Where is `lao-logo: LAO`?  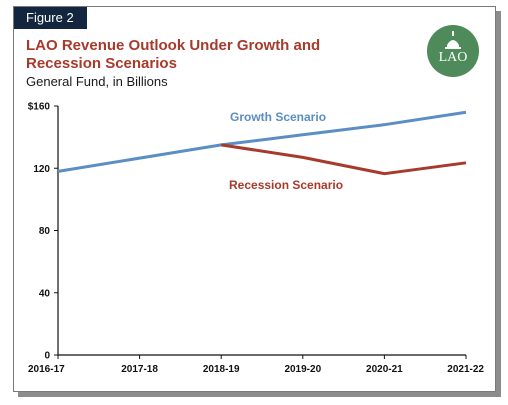
lao-logo: LAO is located at coordinates (453, 51).